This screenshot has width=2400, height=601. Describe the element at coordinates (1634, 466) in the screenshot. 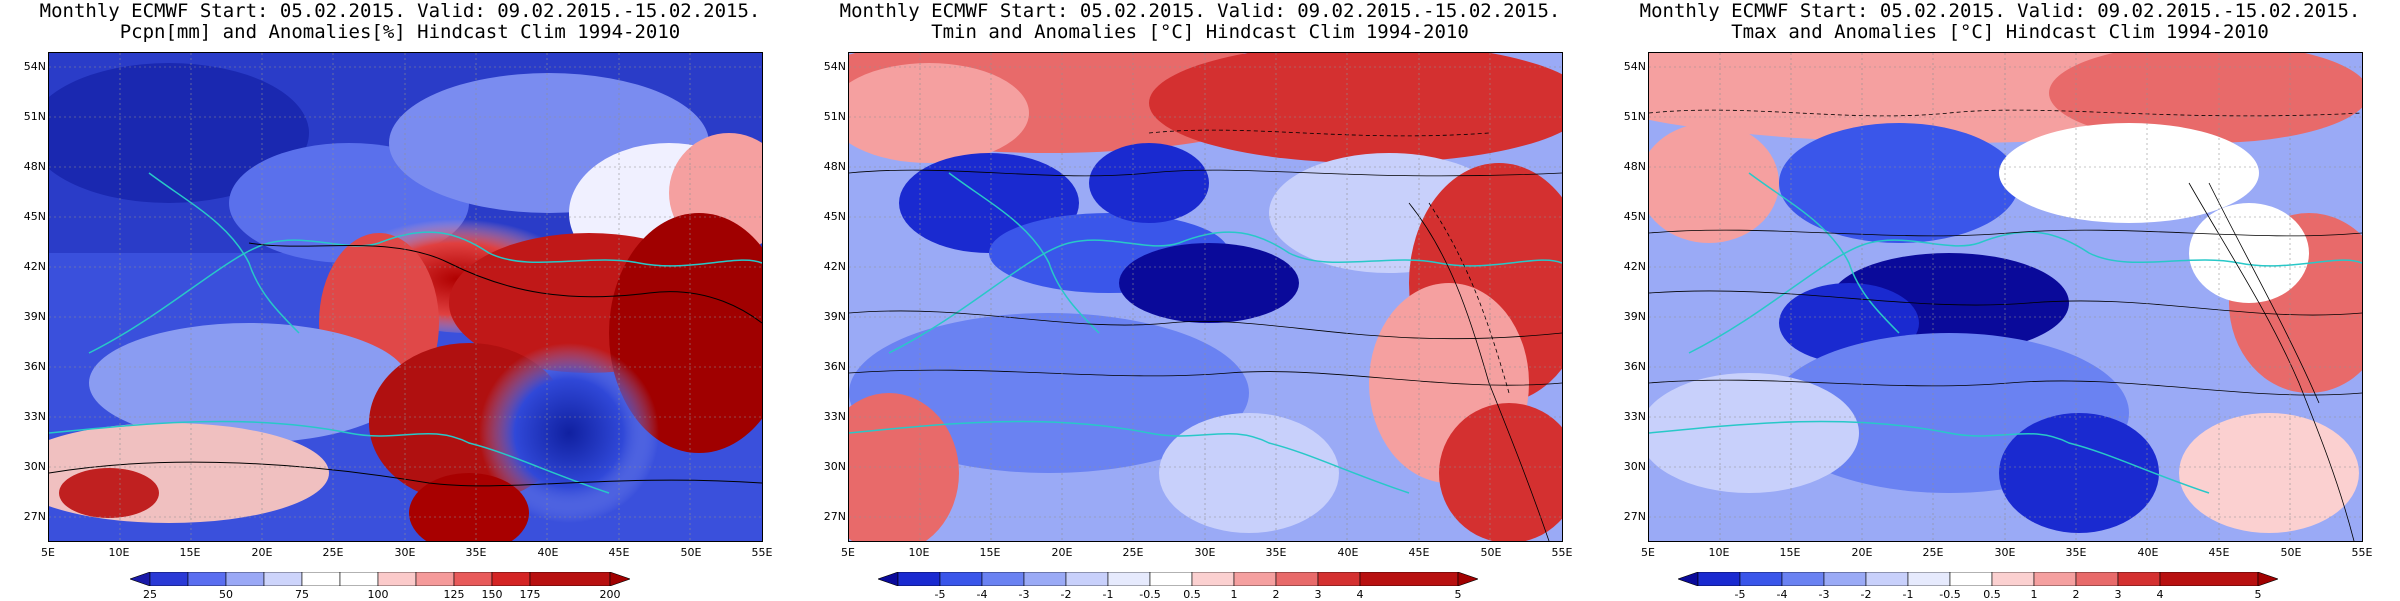

I see `lat-label-30n: 30N` at that location.